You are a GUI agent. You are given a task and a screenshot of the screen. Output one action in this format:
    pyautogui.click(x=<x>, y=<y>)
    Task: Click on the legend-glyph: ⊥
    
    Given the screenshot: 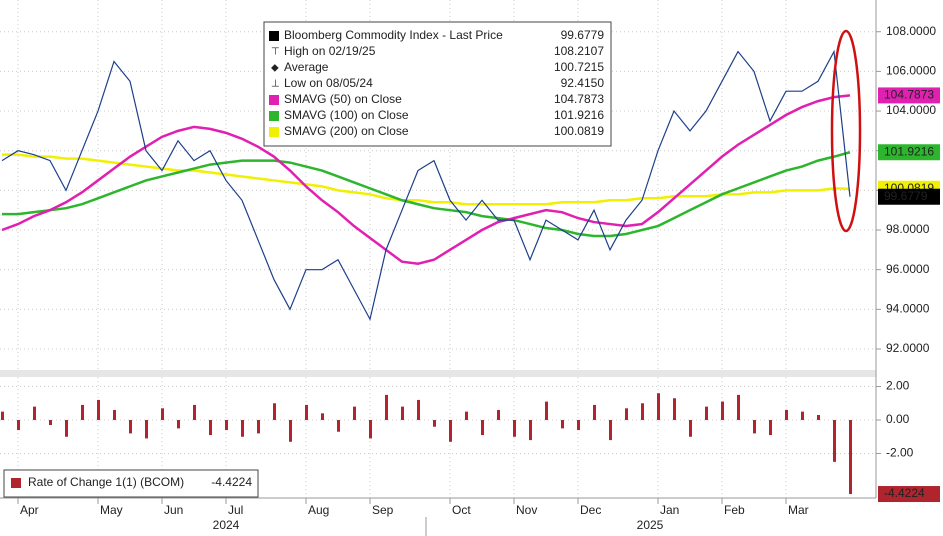 What is the action you would take?
    pyautogui.click(x=275, y=84)
    